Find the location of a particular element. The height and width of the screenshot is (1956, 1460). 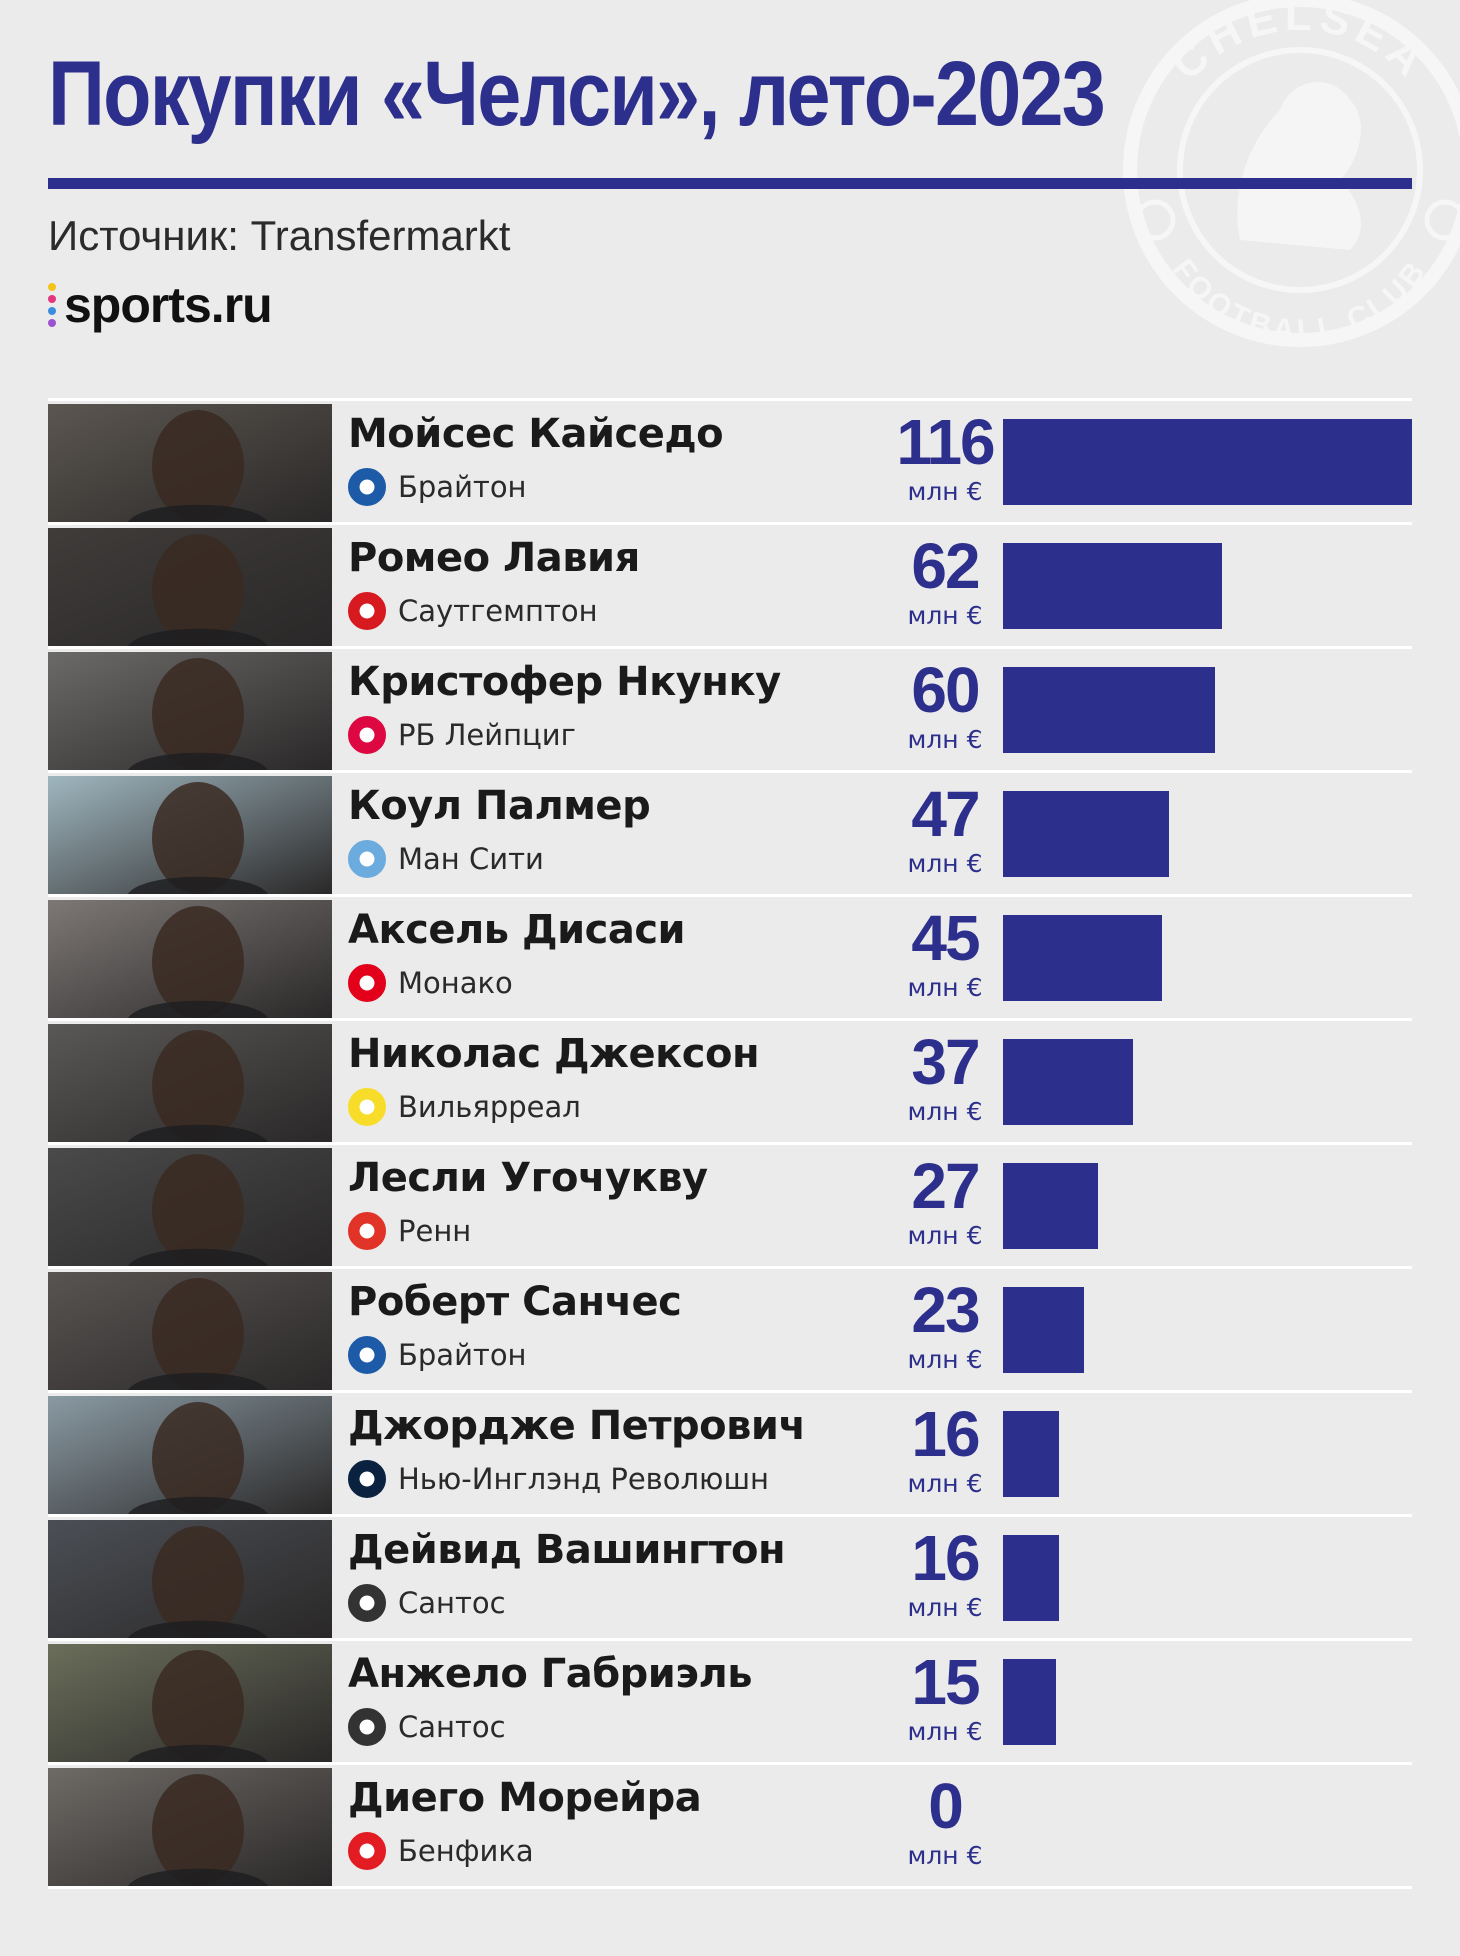

fee-value: 116 is located at coordinates (945, 442).